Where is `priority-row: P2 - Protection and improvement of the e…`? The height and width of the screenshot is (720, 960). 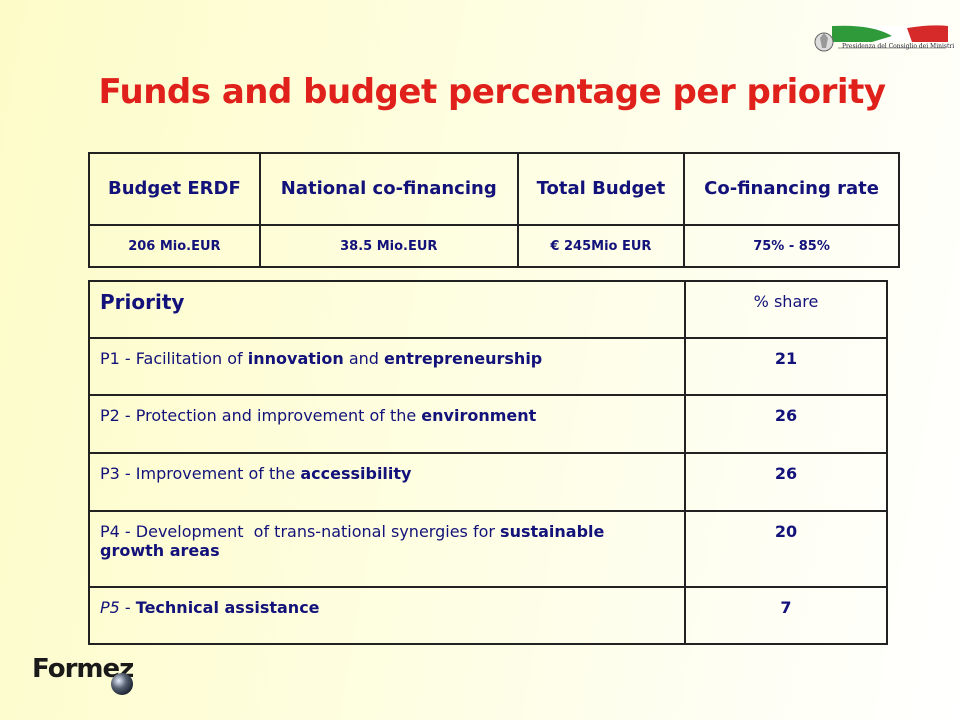 priority-row: P2 - Protection and improvement of the e… is located at coordinates (488, 424).